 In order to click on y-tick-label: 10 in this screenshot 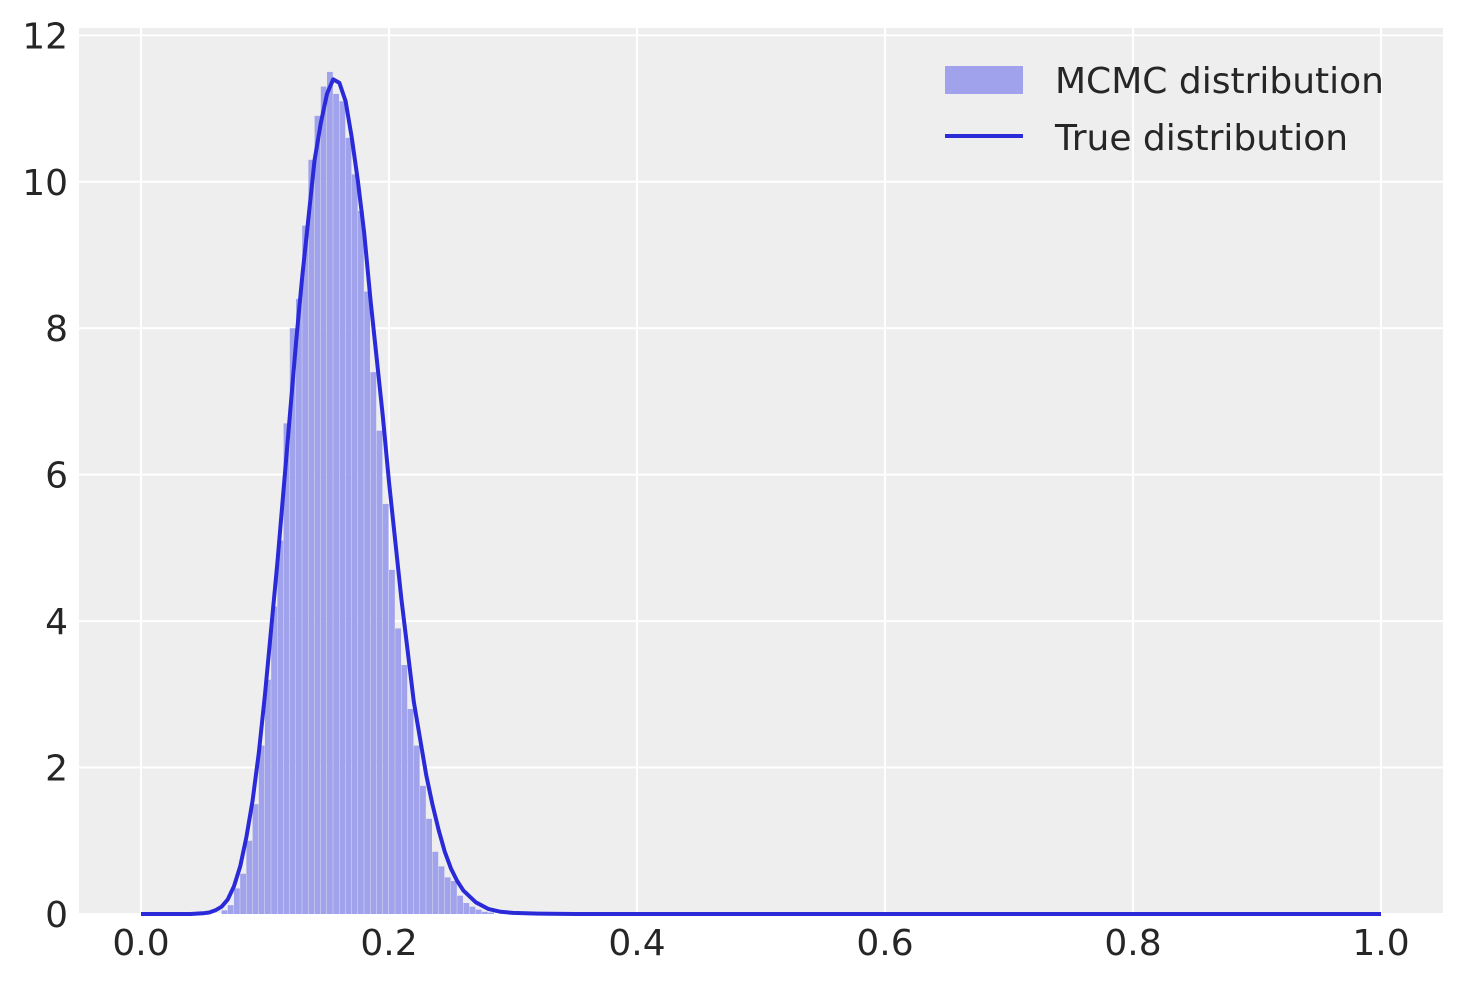, I will do `click(45, 183)`.